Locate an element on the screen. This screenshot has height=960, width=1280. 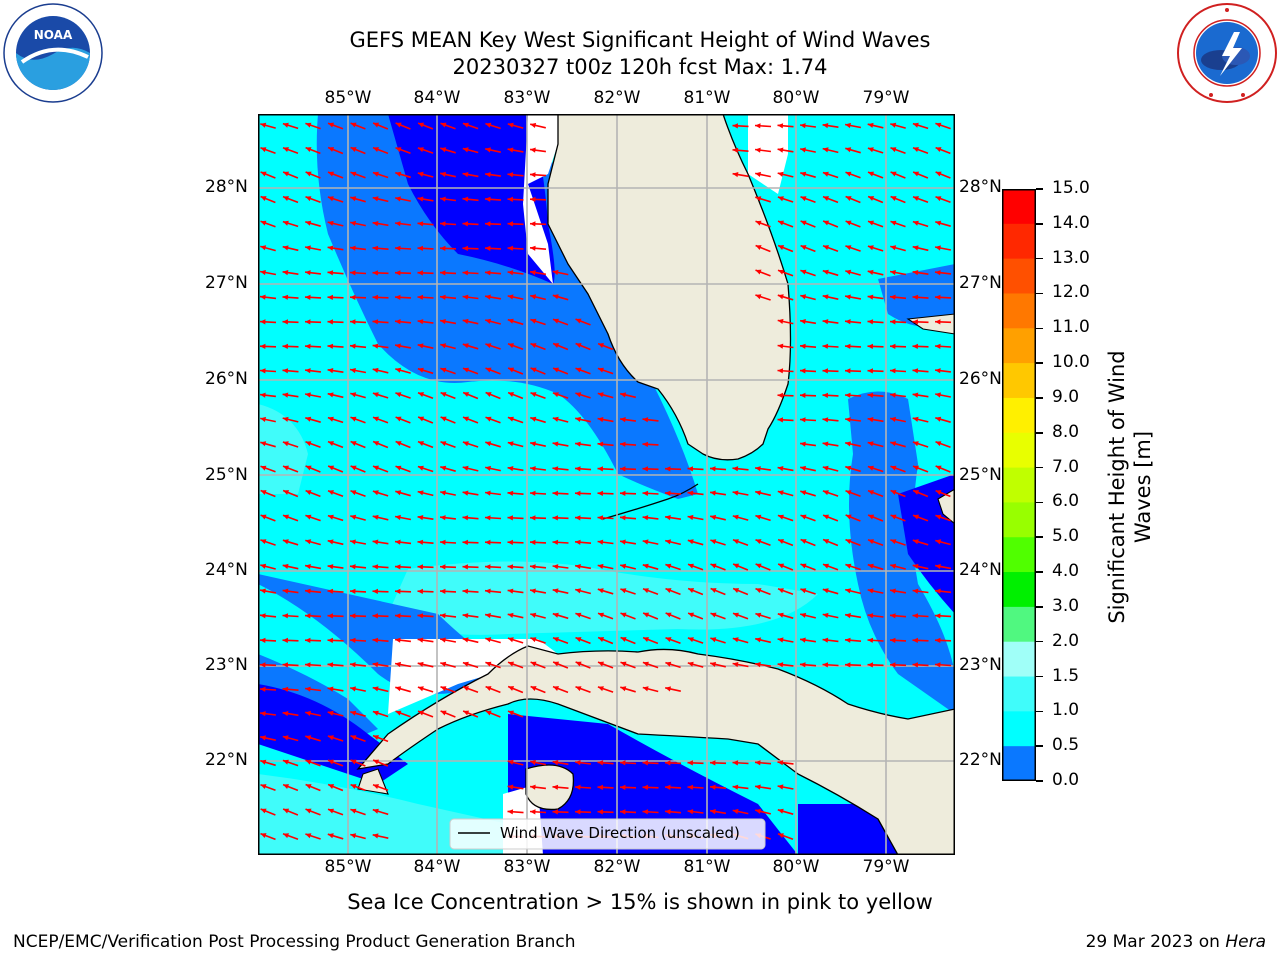
lat-label-right: 25°N is located at coordinates (980, 475).